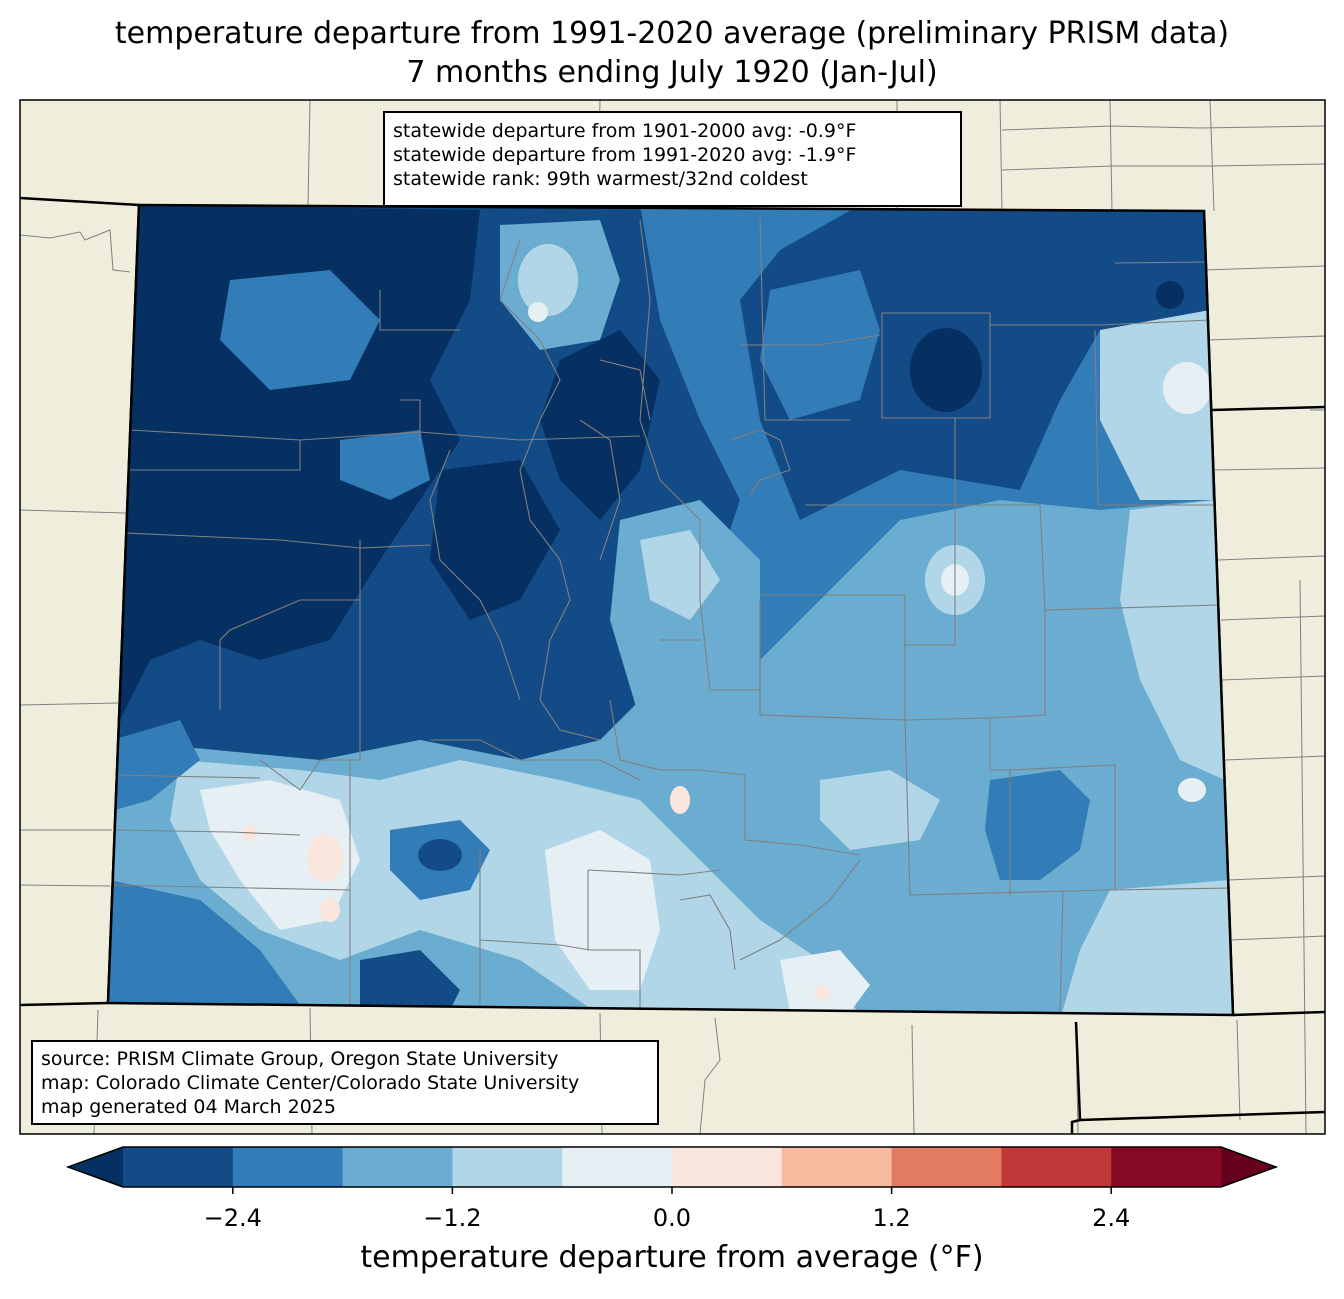  I want to click on colorbar-tick-label: −1.2, so click(452, 1218).